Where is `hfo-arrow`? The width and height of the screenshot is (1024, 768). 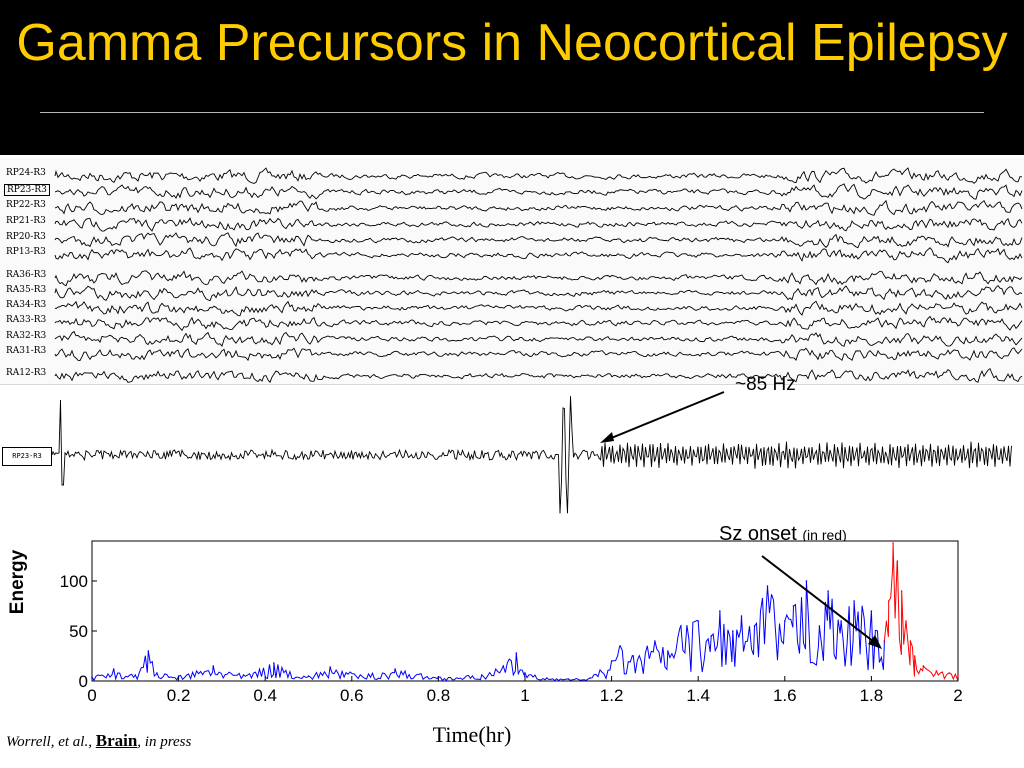
hfo-arrow is located at coordinates (664, 416).